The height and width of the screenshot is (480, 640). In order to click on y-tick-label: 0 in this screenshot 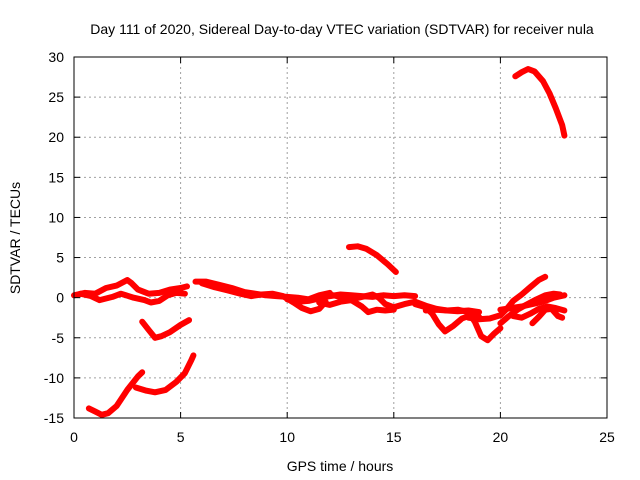, I will do `click(60, 298)`.